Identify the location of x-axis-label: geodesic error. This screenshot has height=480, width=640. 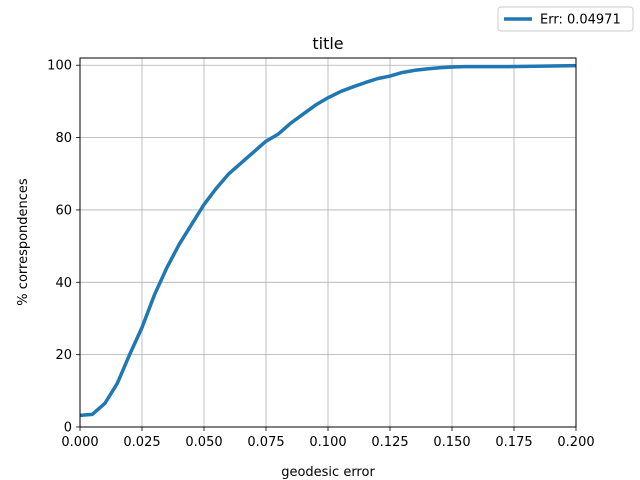
(328, 472).